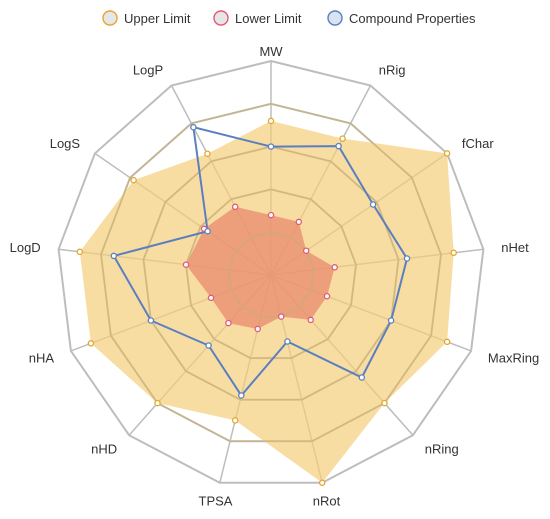  I want to click on axis-label: LogS, so click(65, 143).